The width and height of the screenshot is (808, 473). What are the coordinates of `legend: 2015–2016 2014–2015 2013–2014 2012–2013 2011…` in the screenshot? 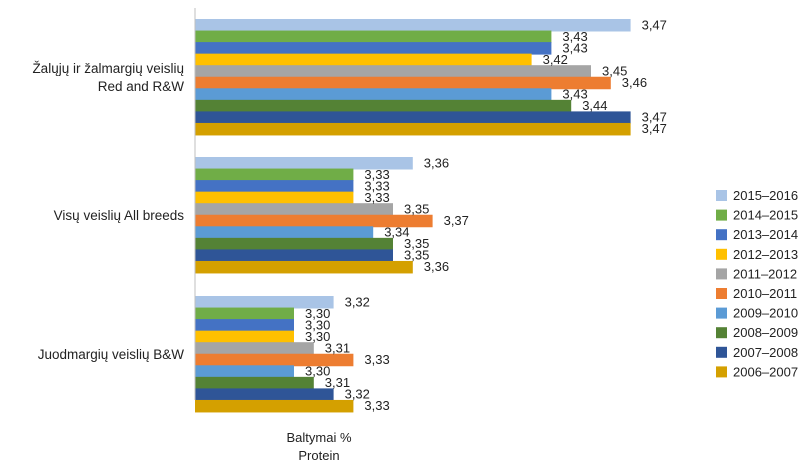 It's located at (757, 283).